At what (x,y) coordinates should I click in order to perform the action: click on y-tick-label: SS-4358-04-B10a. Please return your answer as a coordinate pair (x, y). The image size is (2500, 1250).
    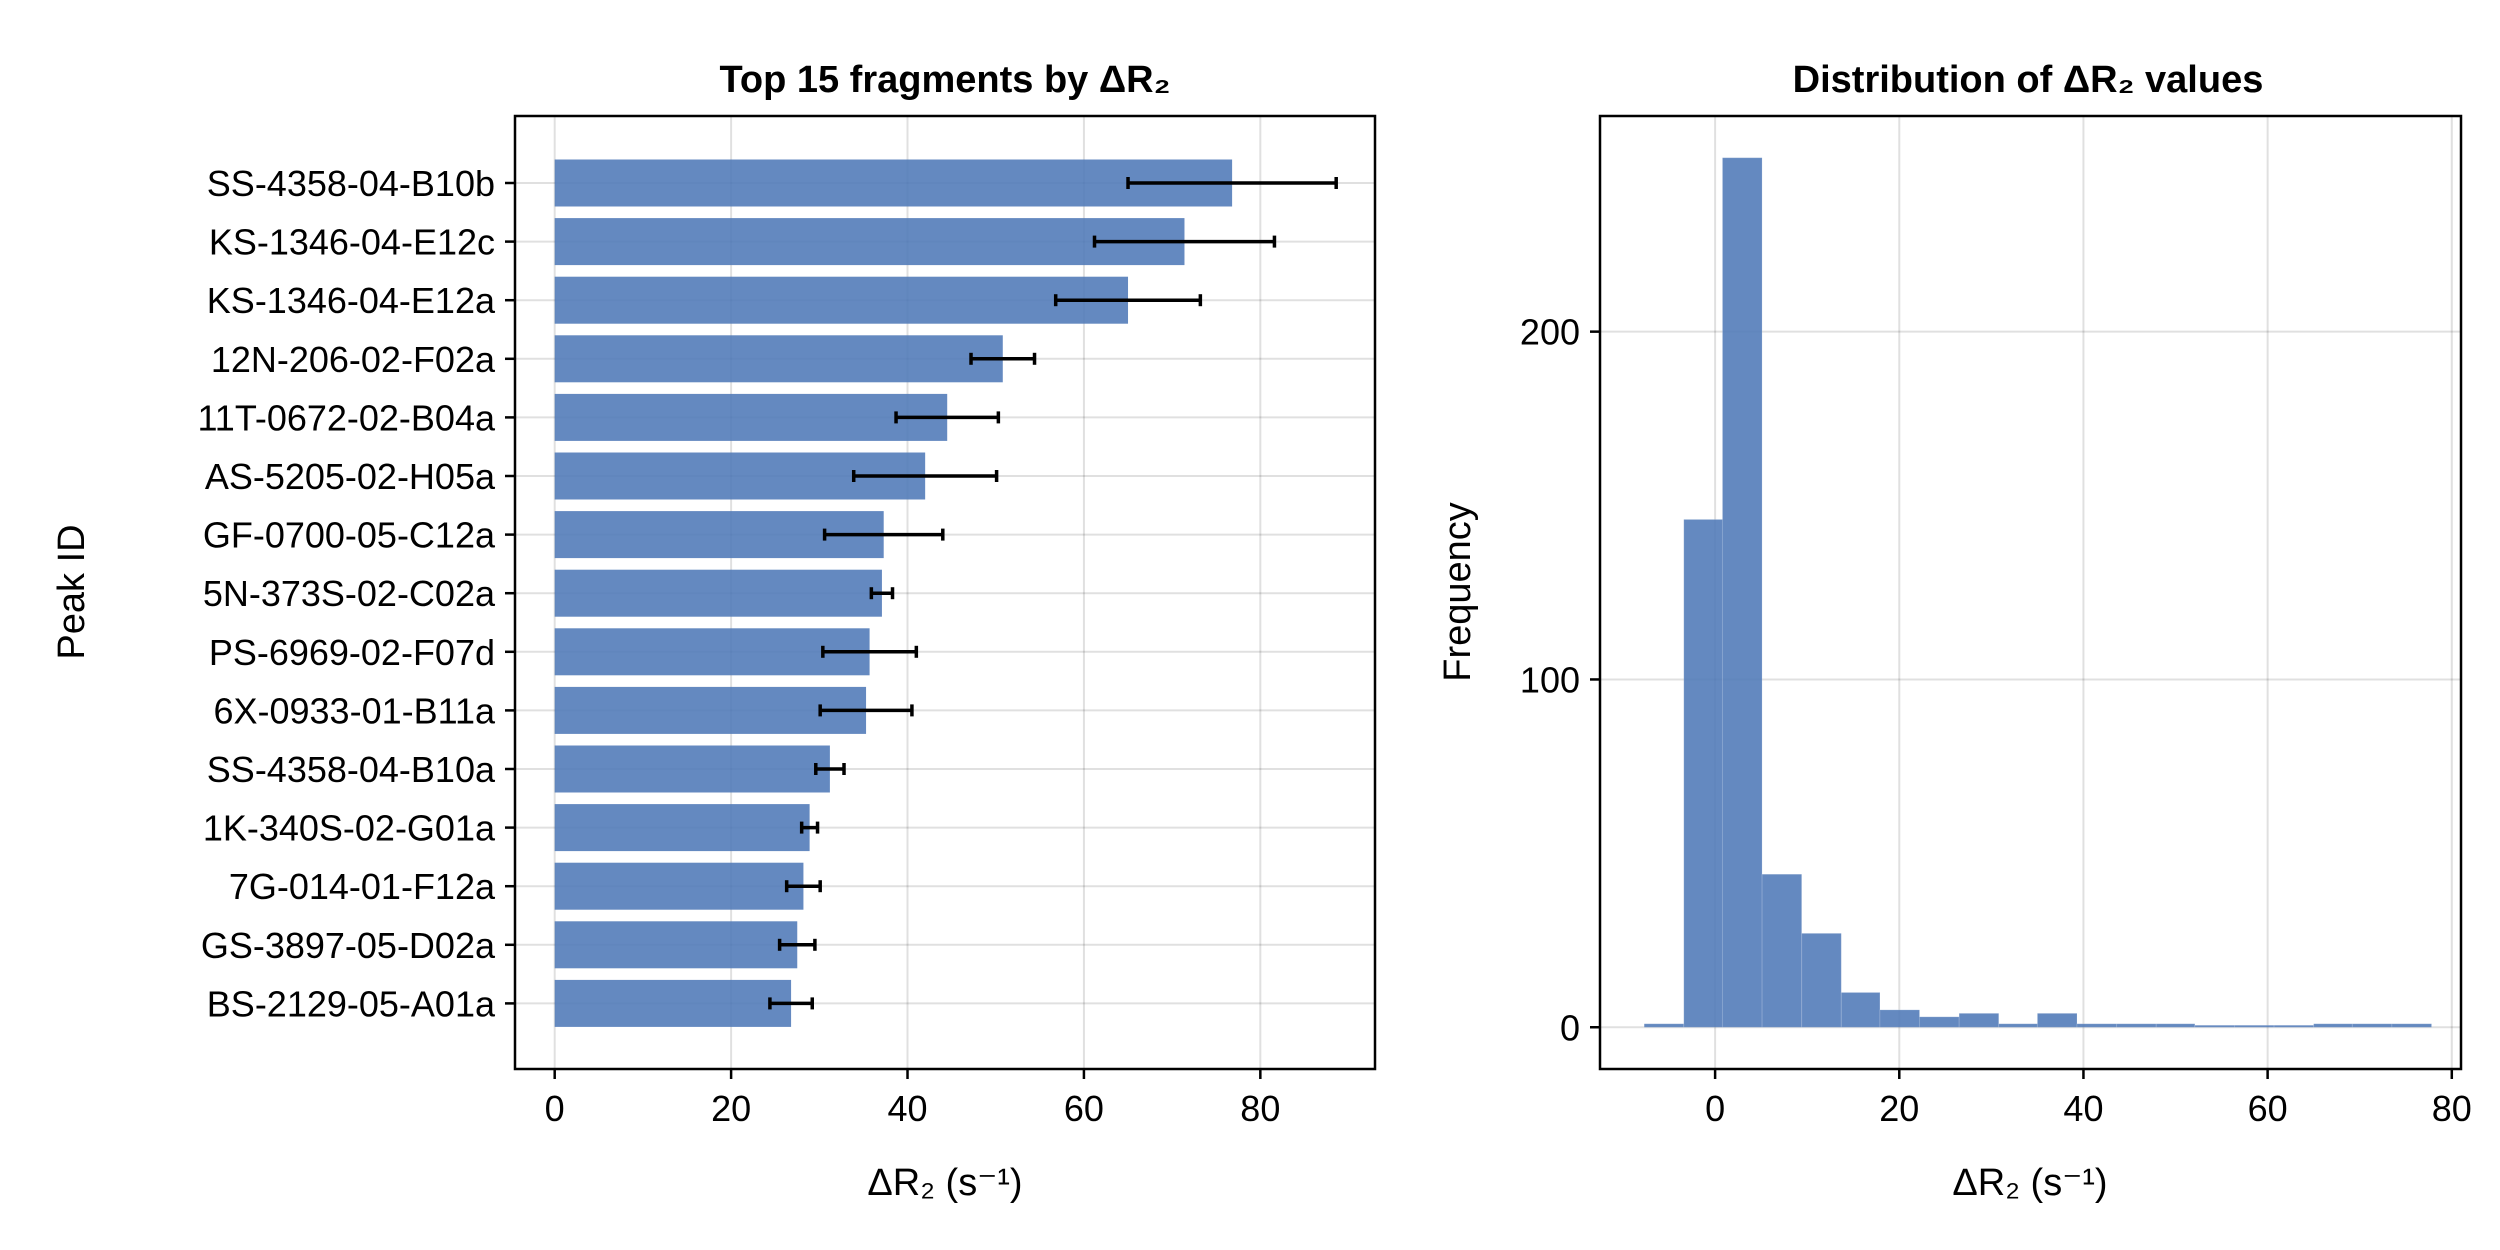
    Looking at the image, I should click on (351, 769).